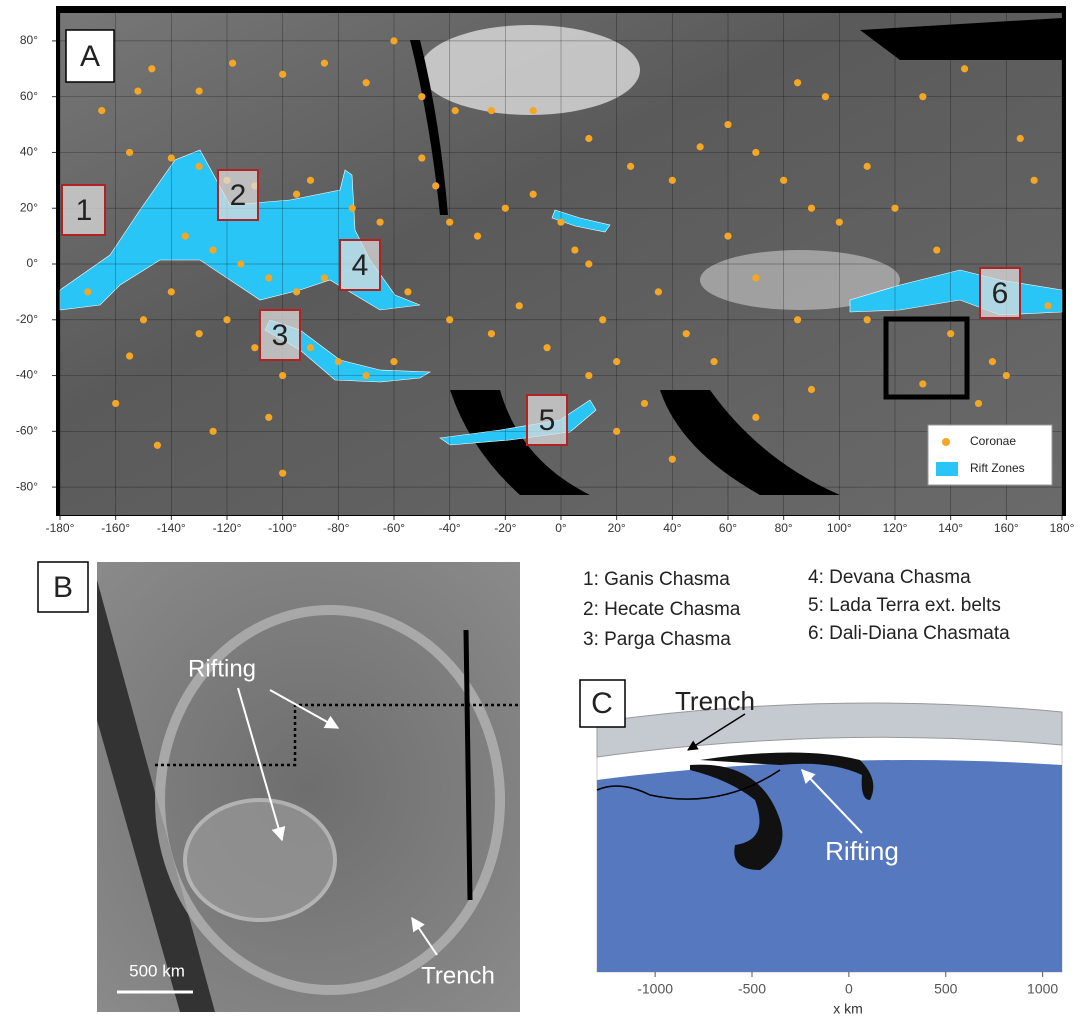  What do you see at coordinates (784, 528) in the screenshot?
I see `x-tick-label: 80°` at bounding box center [784, 528].